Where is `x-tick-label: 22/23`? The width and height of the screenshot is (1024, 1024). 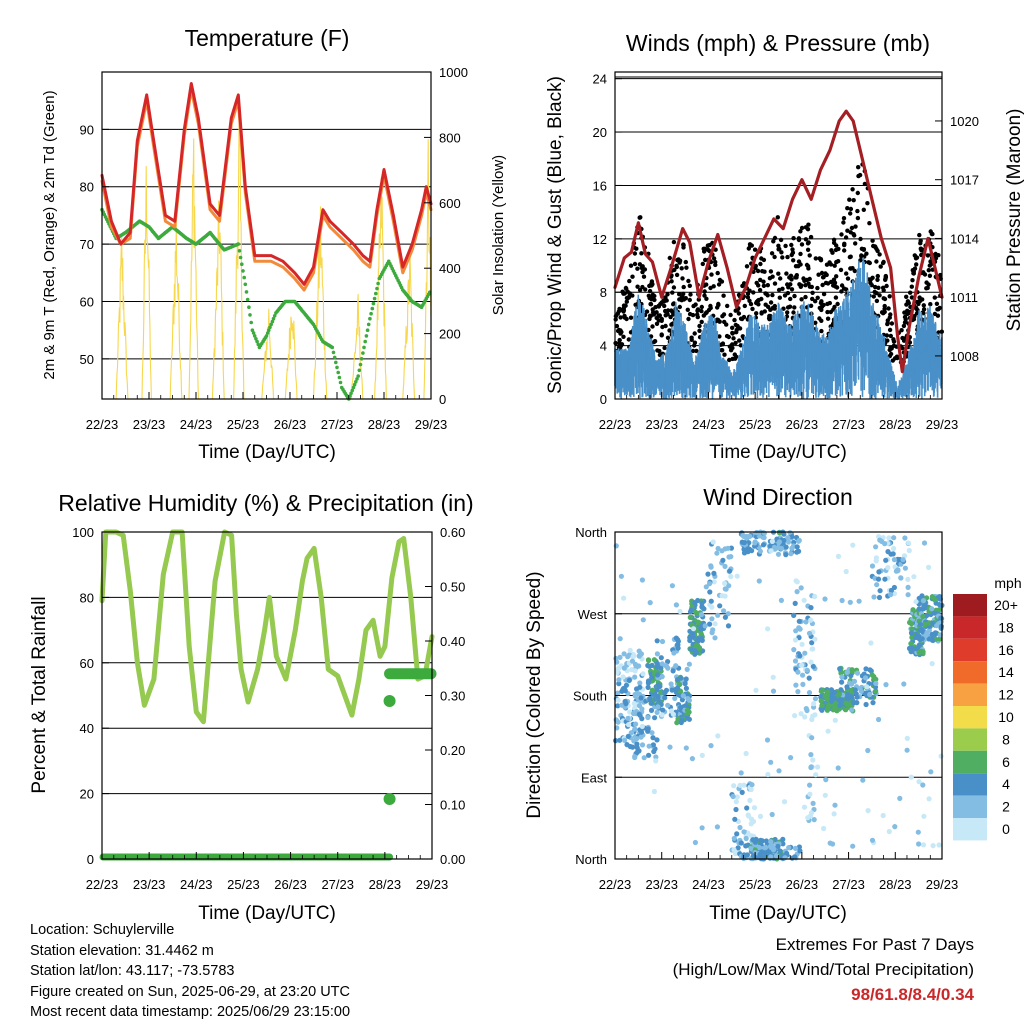 x-tick-label: 22/23 is located at coordinates (615, 424).